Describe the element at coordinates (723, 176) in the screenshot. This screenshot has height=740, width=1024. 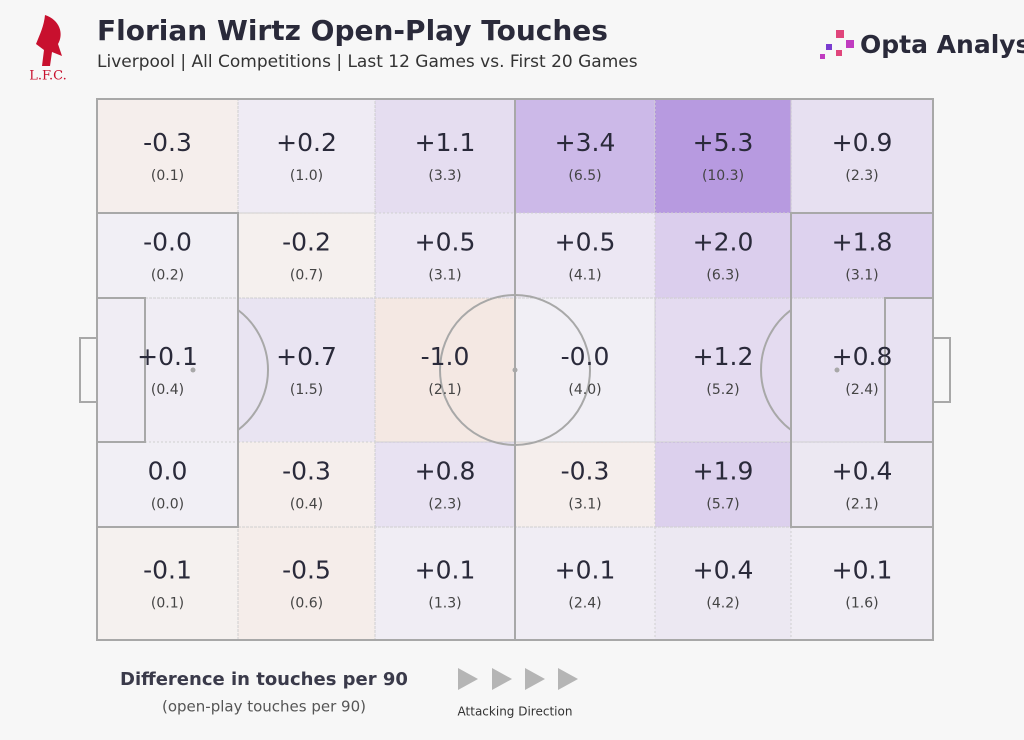
I see `touches-label: (10.3)` at that location.